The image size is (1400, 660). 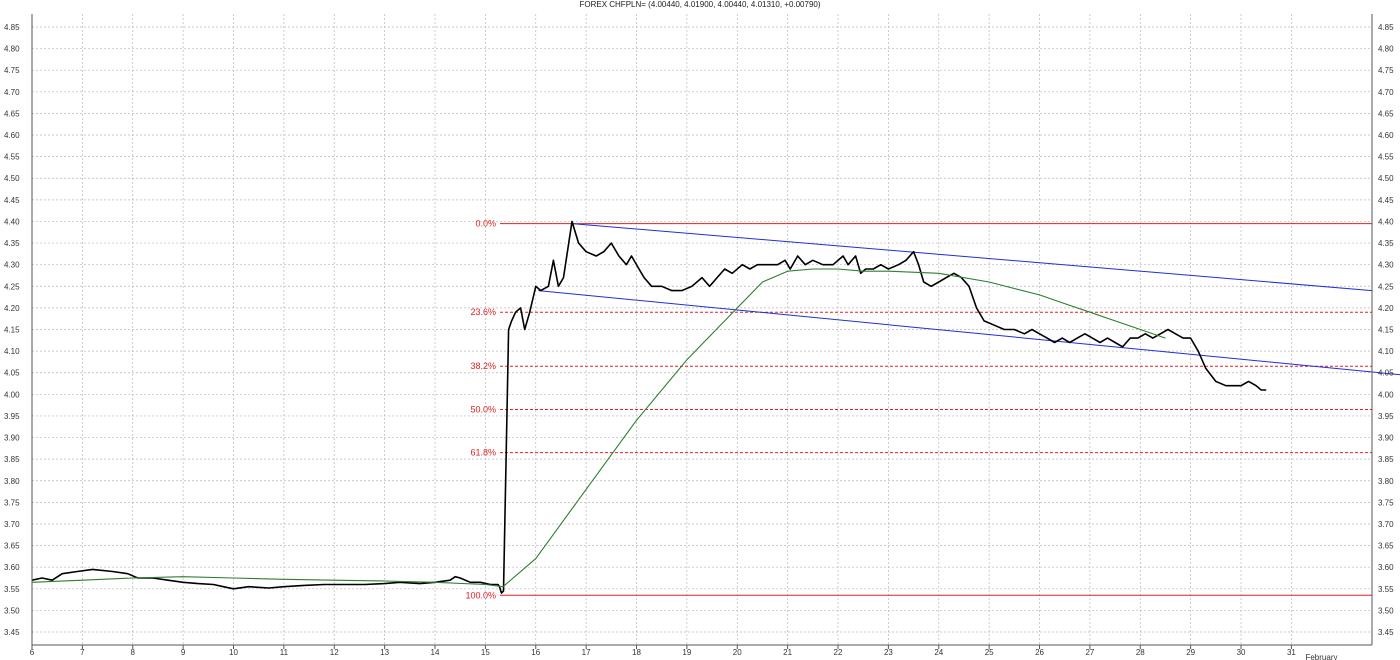 What do you see at coordinates (1386, 567) in the screenshot?
I see `y-tick-label-right: 3.60` at bounding box center [1386, 567].